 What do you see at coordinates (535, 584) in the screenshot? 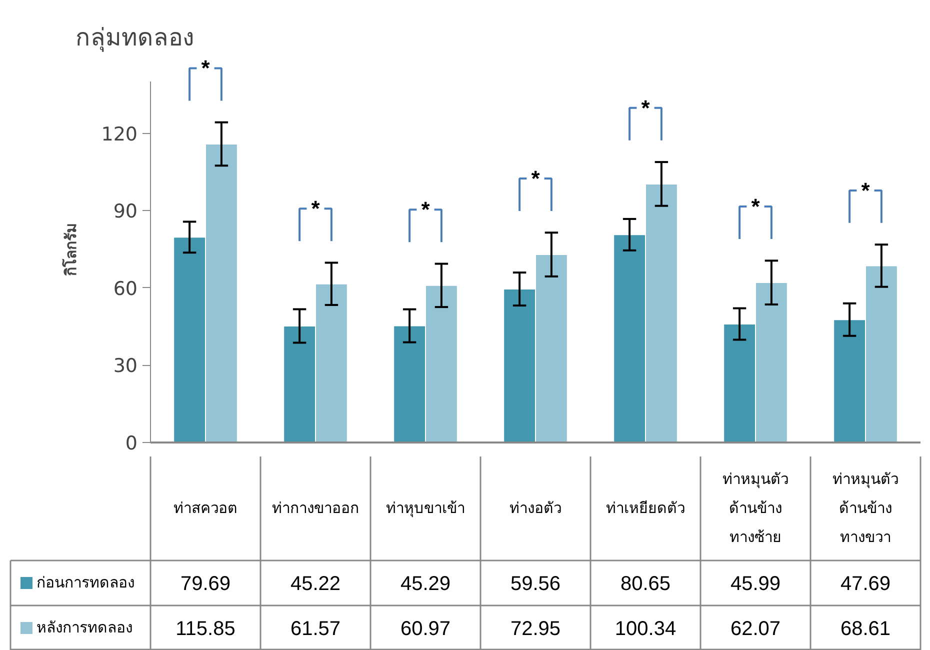
I see `data-label: 59.56` at bounding box center [535, 584].